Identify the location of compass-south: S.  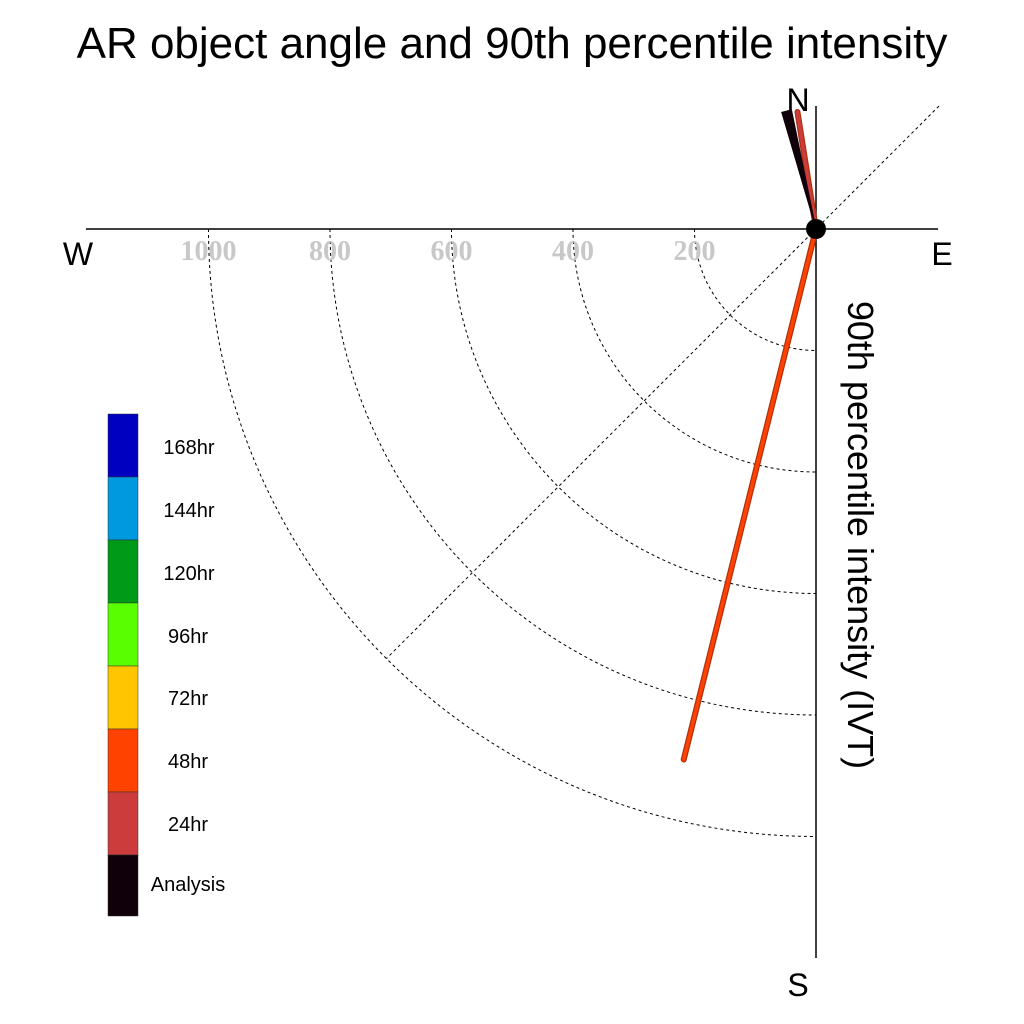
(797, 985).